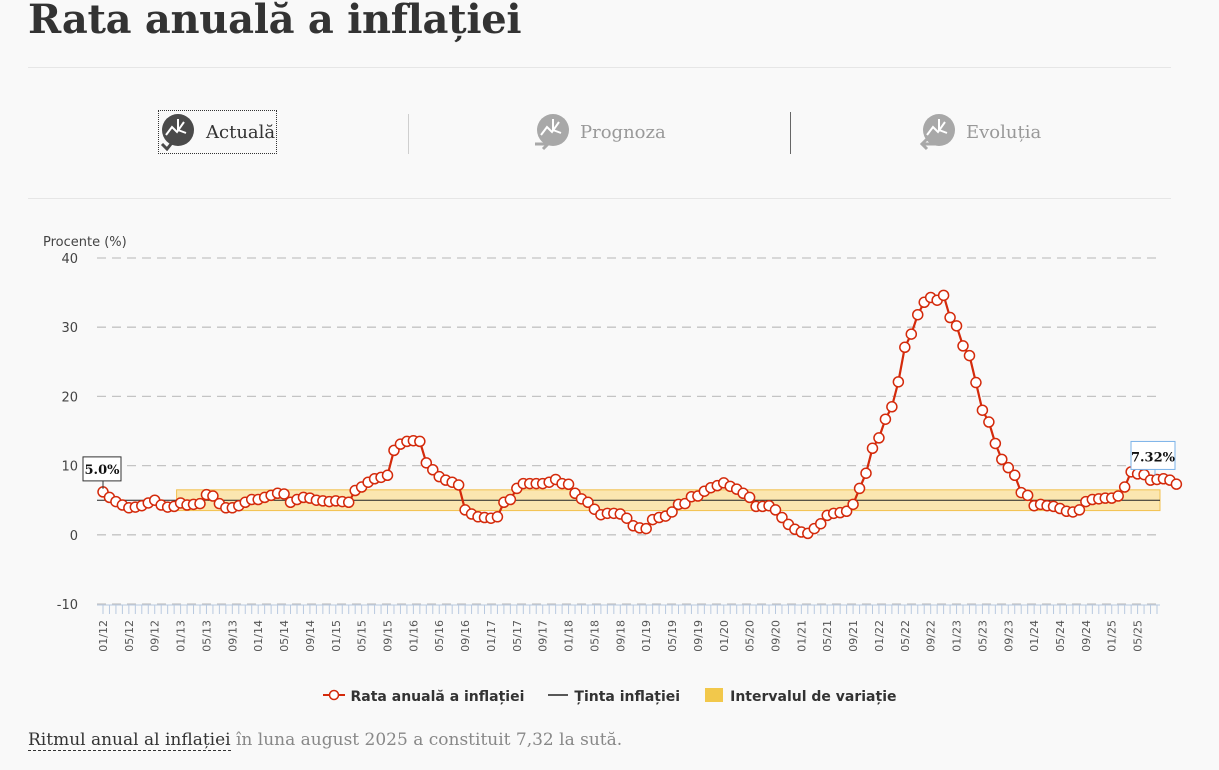 This screenshot has width=1219, height=770. I want to click on y-tick-label: -10, so click(67, 605).